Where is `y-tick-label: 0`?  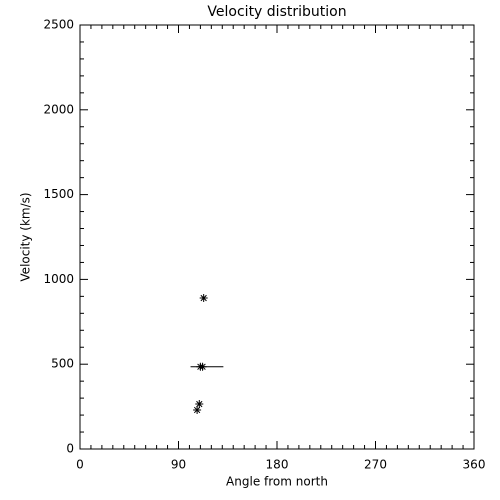 y-tick-label: 0 is located at coordinates (70, 449).